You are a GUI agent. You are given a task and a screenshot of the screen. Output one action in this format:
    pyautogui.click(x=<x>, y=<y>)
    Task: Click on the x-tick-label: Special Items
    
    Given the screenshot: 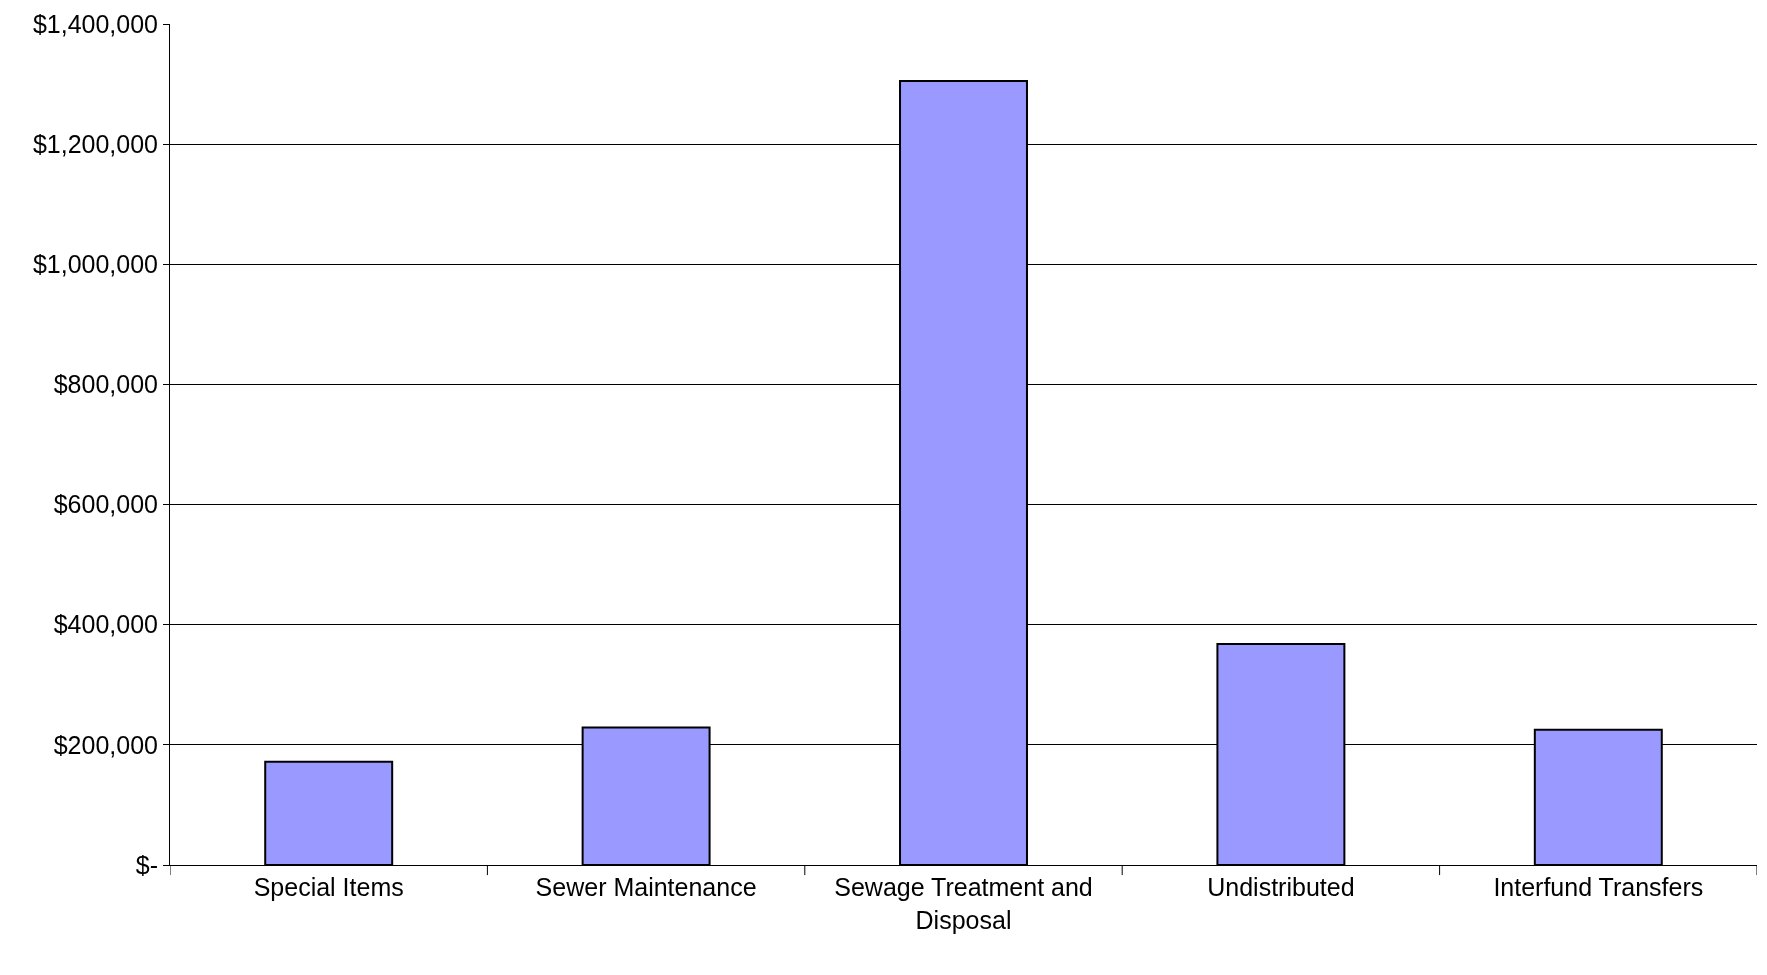 What is the action you would take?
    pyautogui.click(x=328, y=887)
    